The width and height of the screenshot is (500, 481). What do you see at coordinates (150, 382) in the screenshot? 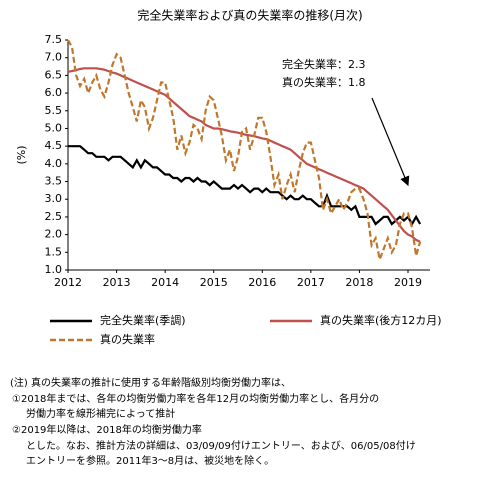
I see `note: (注) 真の失業率の推計に使用する年齢階級別均衡労働力率は、` at bounding box center [150, 382].